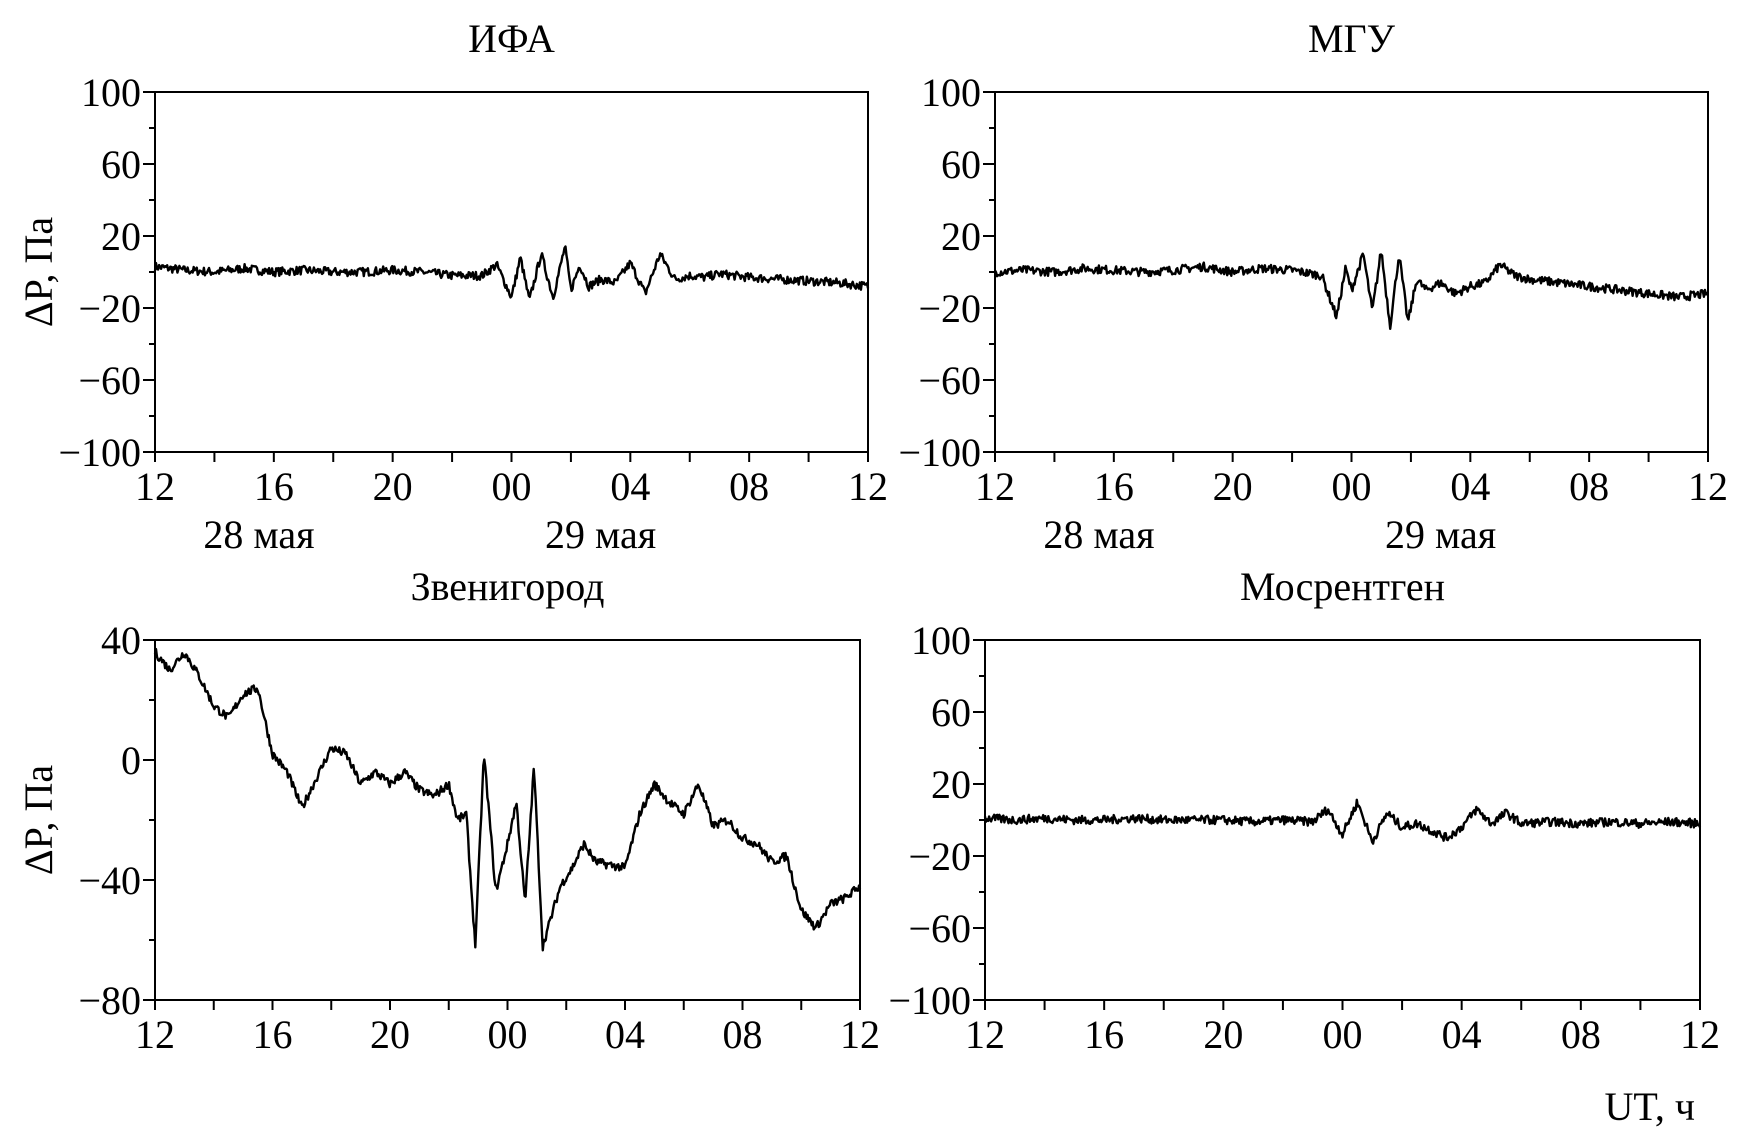  I want to click on y-tick-label: −40, so click(109, 880).